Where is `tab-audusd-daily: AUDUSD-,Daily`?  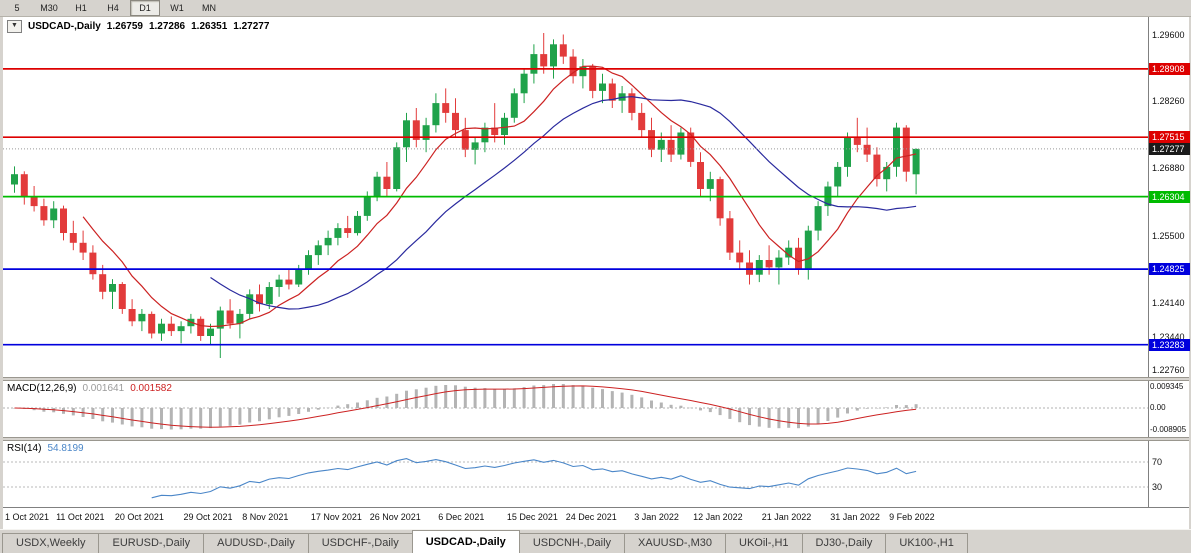 tab-audusd-daily: AUDUSD-,Daily is located at coordinates (256, 543).